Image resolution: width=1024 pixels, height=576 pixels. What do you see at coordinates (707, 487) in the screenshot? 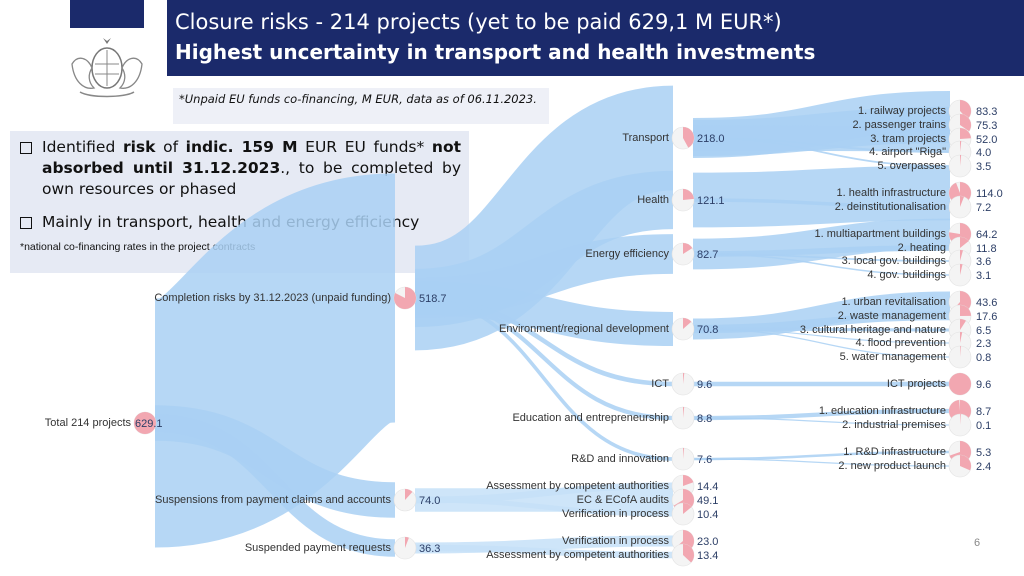
I see `leaf-value: 14.4` at bounding box center [707, 487].